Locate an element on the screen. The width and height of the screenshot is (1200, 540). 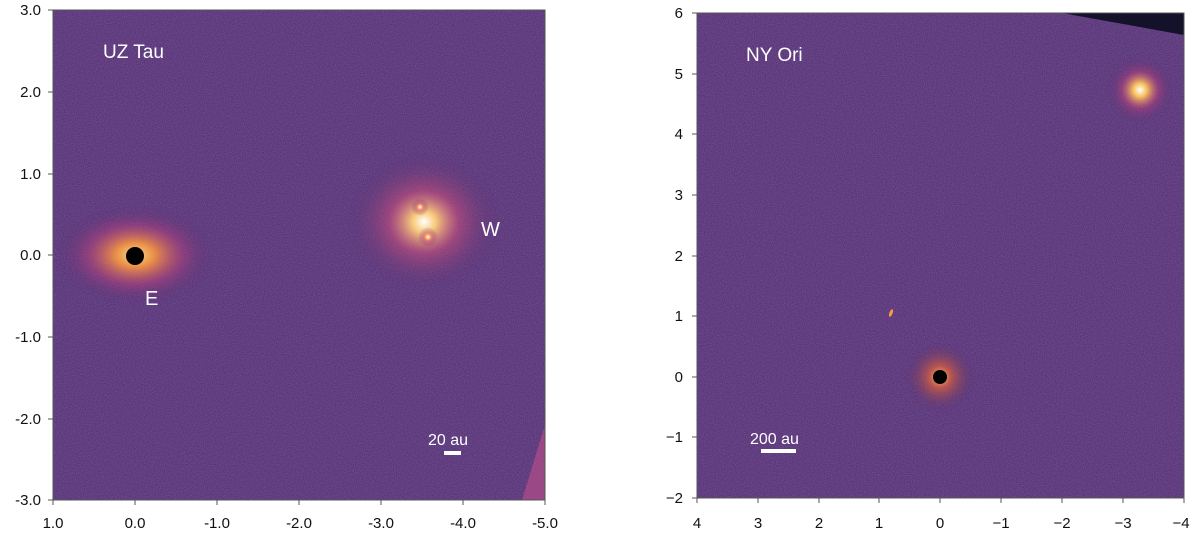
source-label-e: E is located at coordinates (151, 299).